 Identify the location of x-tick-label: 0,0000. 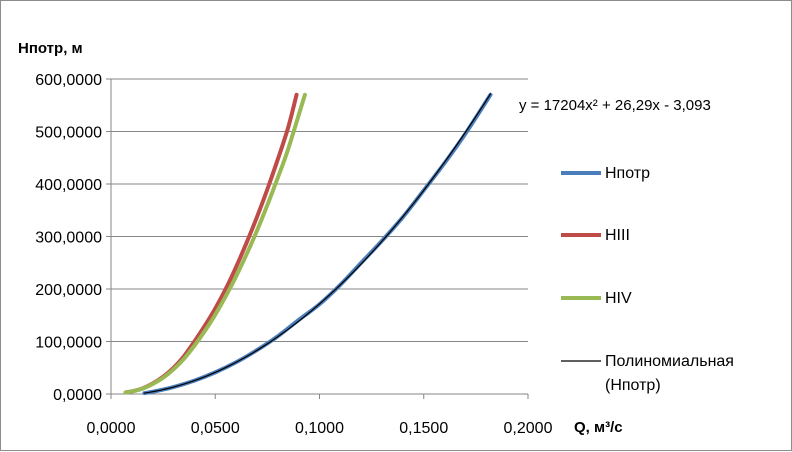
(111, 428).